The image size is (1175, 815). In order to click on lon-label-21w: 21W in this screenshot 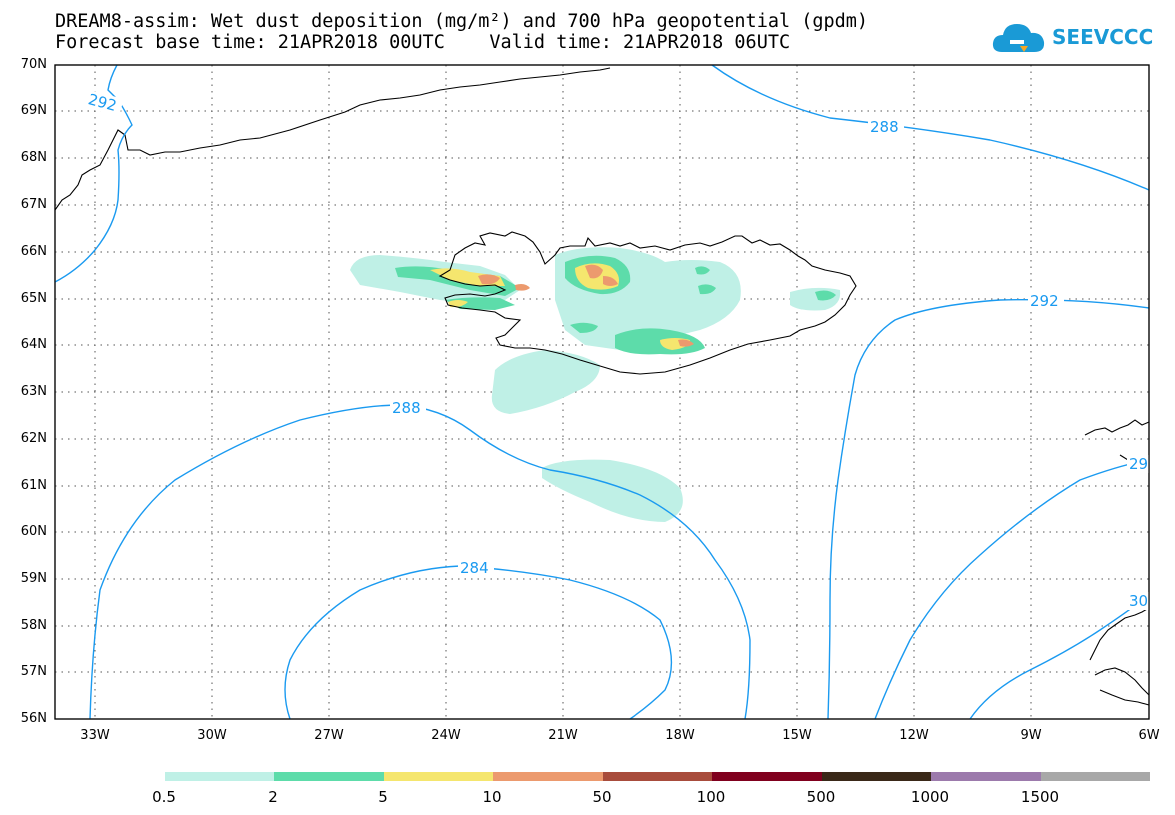, I will do `click(563, 735)`.